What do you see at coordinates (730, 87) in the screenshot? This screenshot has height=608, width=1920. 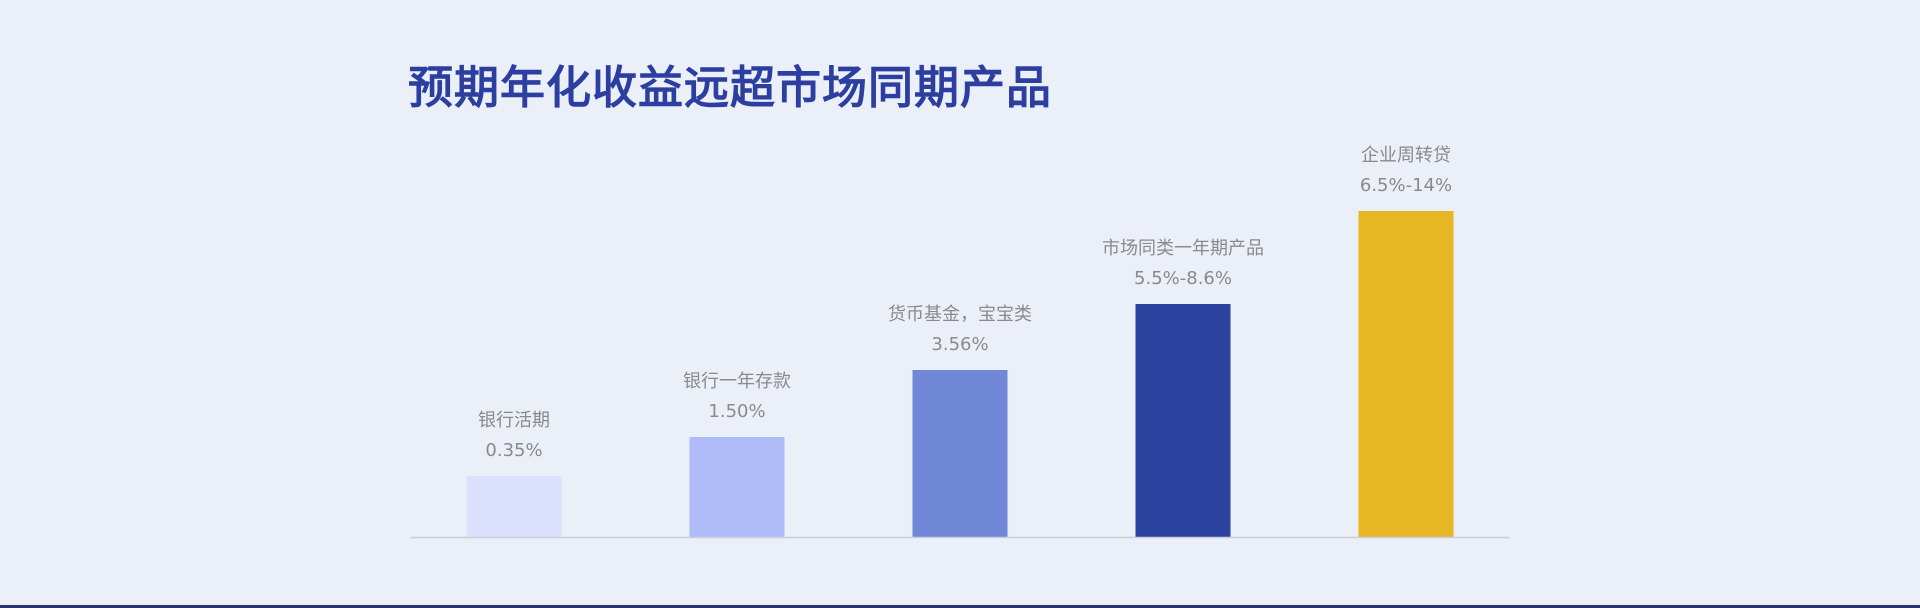 I see `page-title: 预期年化收益远超市场同期产品` at bounding box center [730, 87].